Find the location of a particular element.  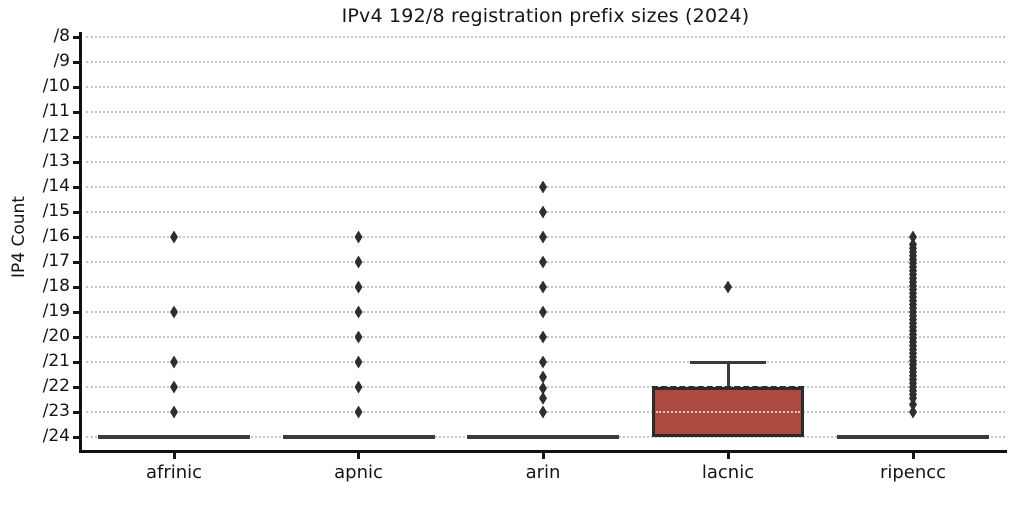

left-spine is located at coordinates (80, 242).